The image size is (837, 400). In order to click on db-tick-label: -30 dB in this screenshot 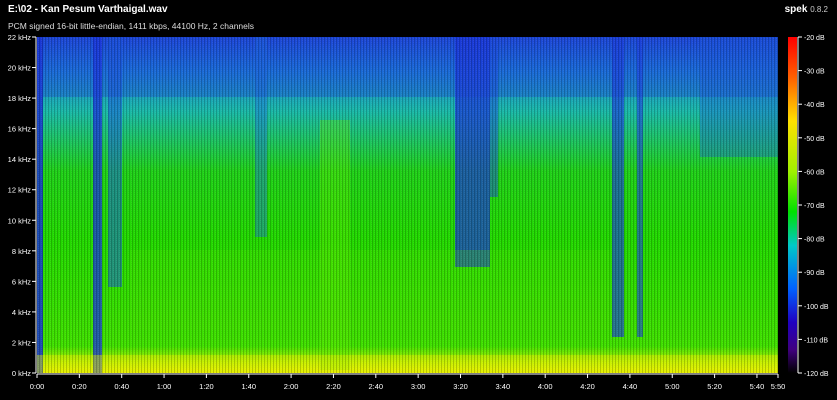, I will do `click(814, 72)`.